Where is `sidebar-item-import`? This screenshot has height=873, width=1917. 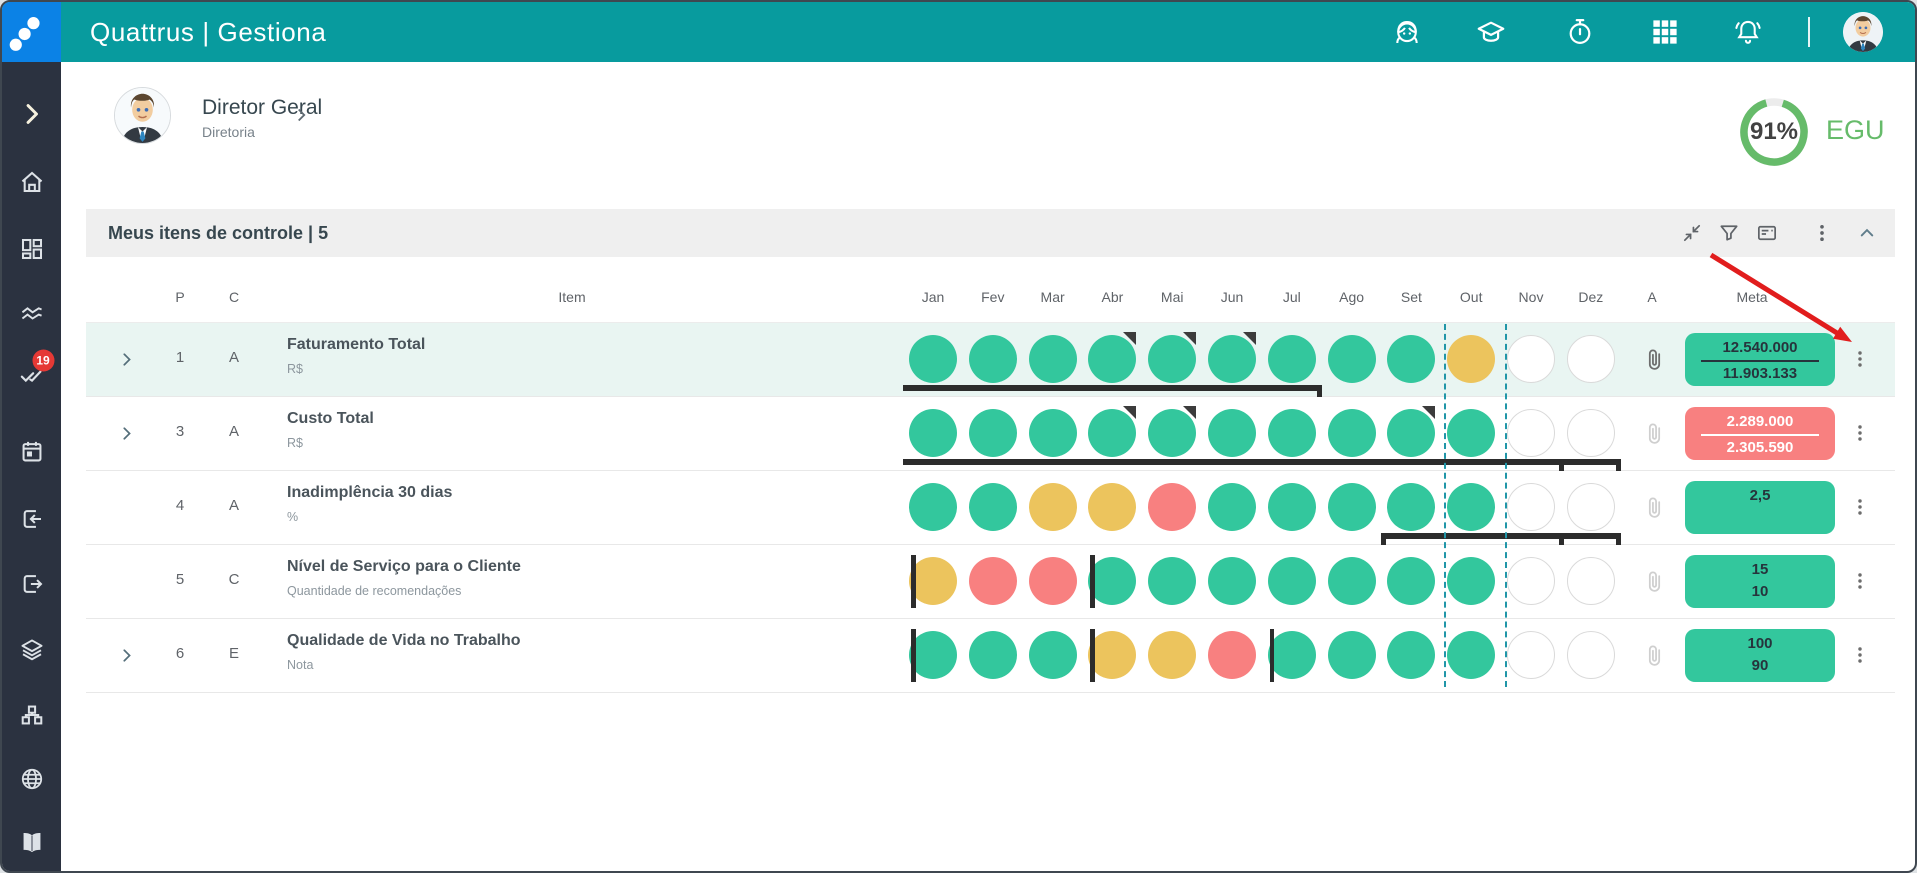 sidebar-item-import is located at coordinates (31, 519).